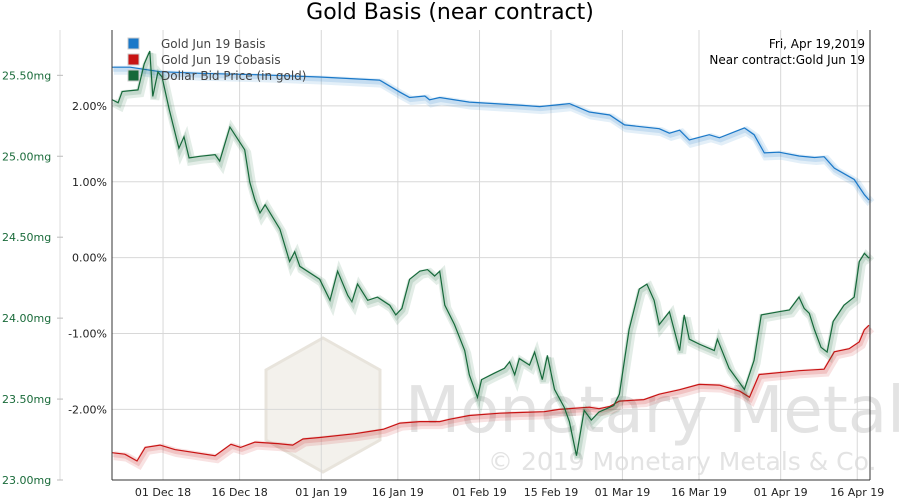 This screenshot has width=900, height=500. I want to click on x-tick-label: 01 Feb 19, so click(479, 492).